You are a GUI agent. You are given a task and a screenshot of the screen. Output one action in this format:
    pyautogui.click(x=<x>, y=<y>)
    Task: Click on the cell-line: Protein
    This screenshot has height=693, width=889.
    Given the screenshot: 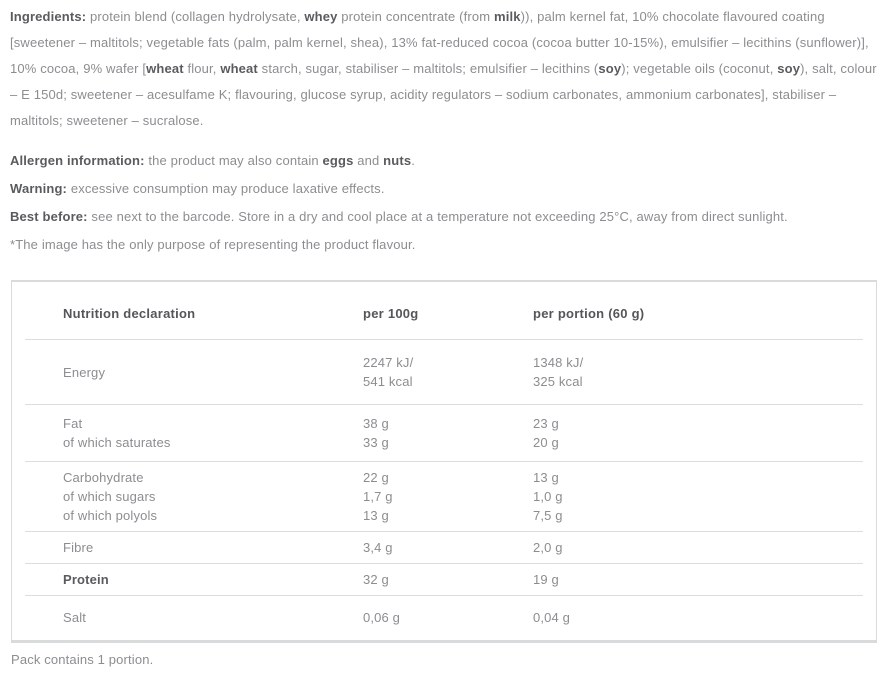 What is the action you would take?
    pyautogui.click(x=86, y=579)
    